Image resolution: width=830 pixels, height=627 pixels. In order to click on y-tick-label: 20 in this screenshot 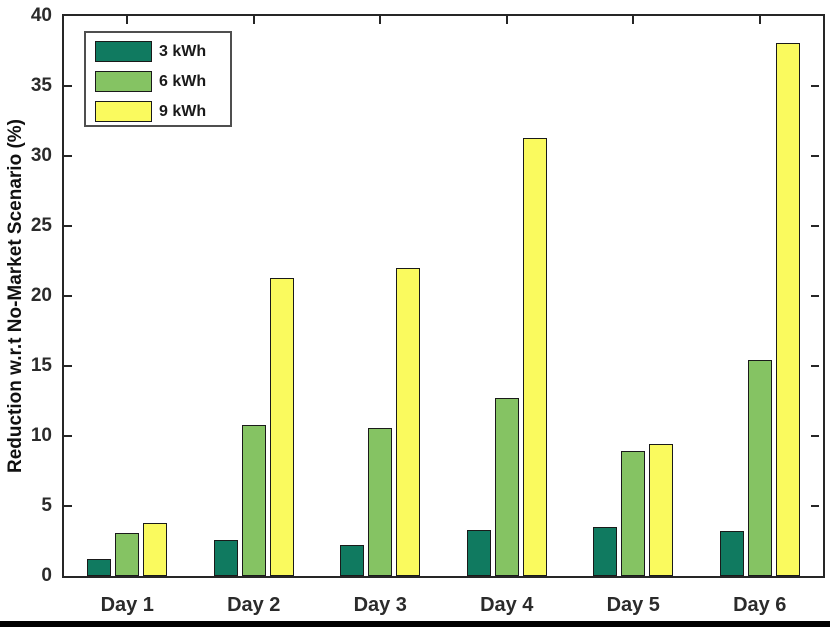, I will do `click(41, 295)`.